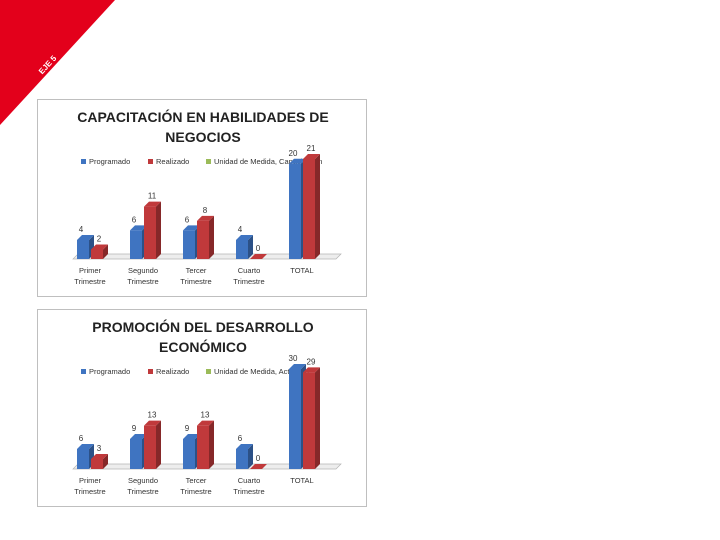 This screenshot has height=540, width=720. What do you see at coordinates (99, 448) in the screenshot?
I see `data-label-realizado-0: 3` at bounding box center [99, 448].